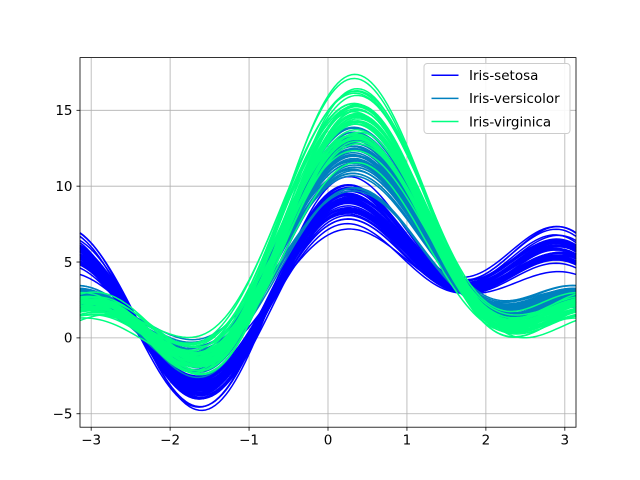 This screenshot has width=640, height=480. I want to click on x-tick-label: −2, so click(170, 441).